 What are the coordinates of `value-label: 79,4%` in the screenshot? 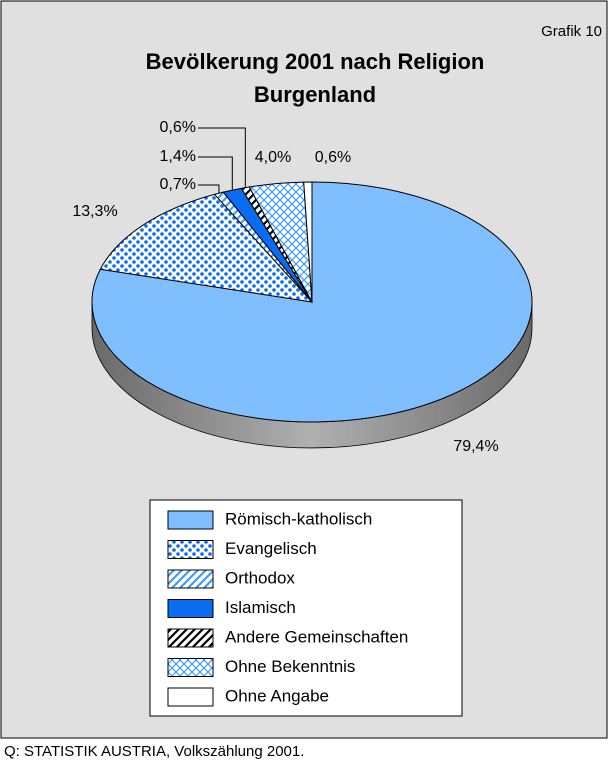 It's located at (475, 446).